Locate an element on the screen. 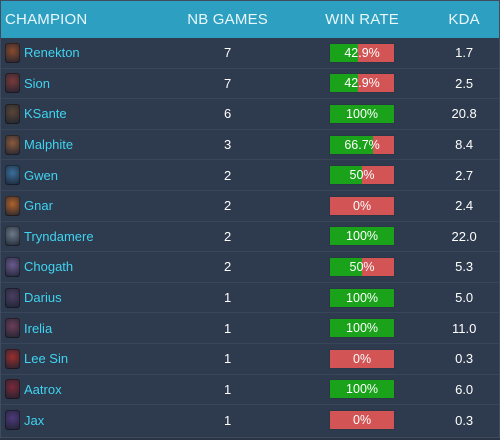 The width and height of the screenshot is (500, 440). win-rate-label: 42.9% is located at coordinates (362, 52).